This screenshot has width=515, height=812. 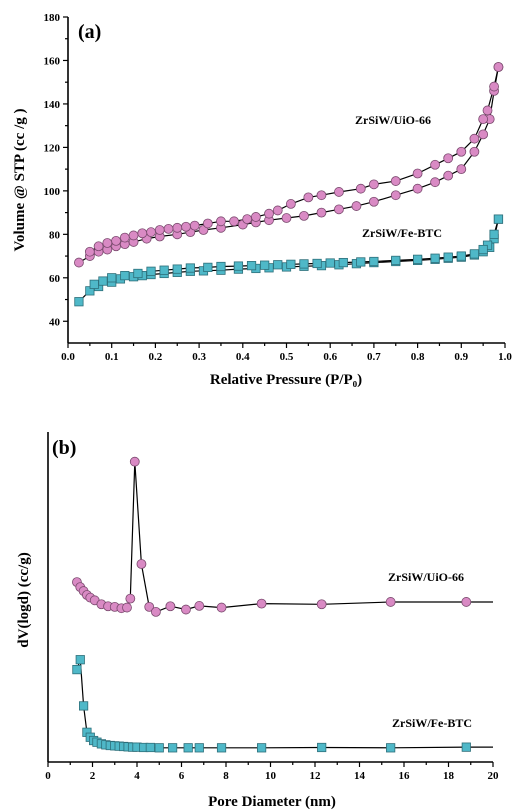 What do you see at coordinates (52, 18) in the screenshot?
I see `y-tick-label: 180` at bounding box center [52, 18].